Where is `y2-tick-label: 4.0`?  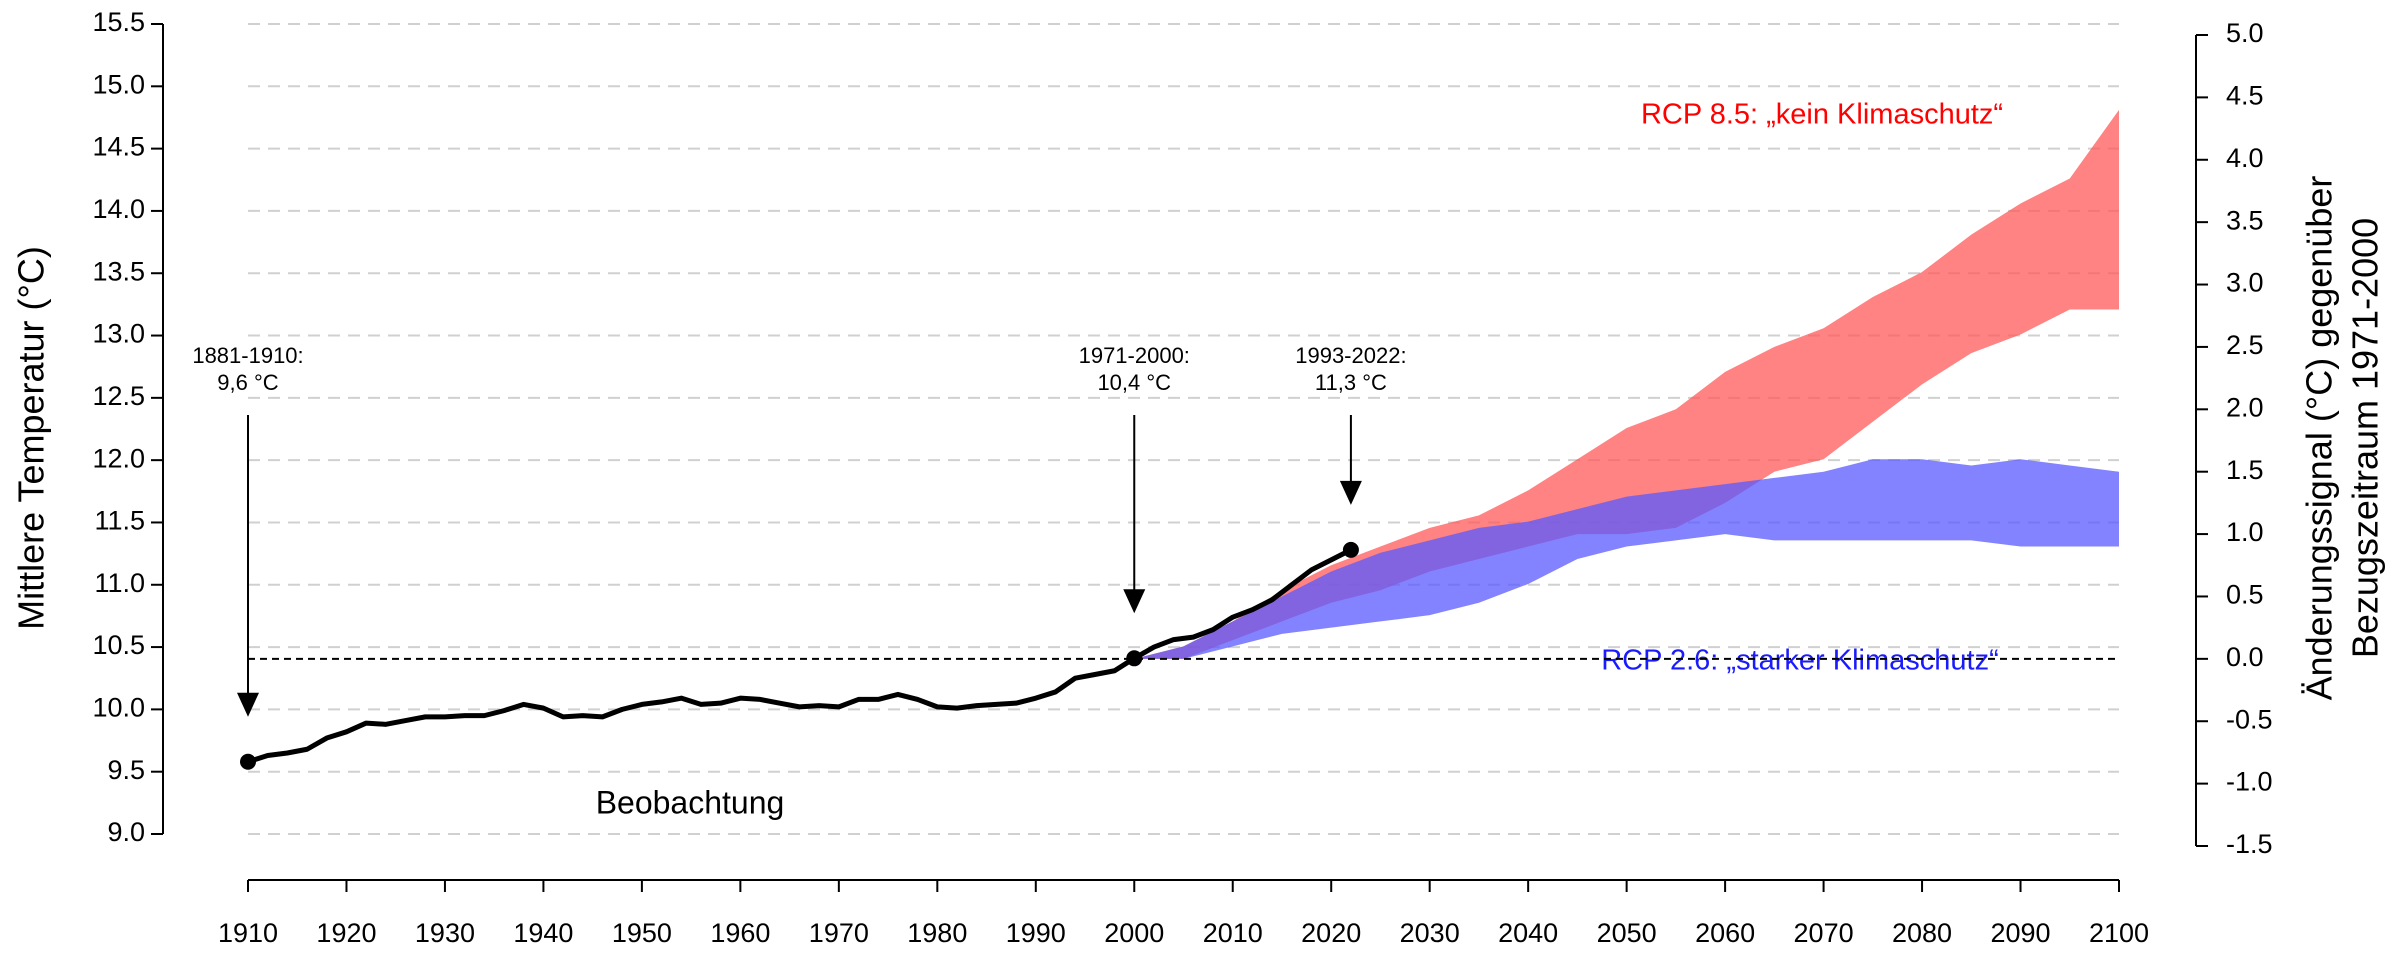
y2-tick-label: 4.0 is located at coordinates (2245, 158).